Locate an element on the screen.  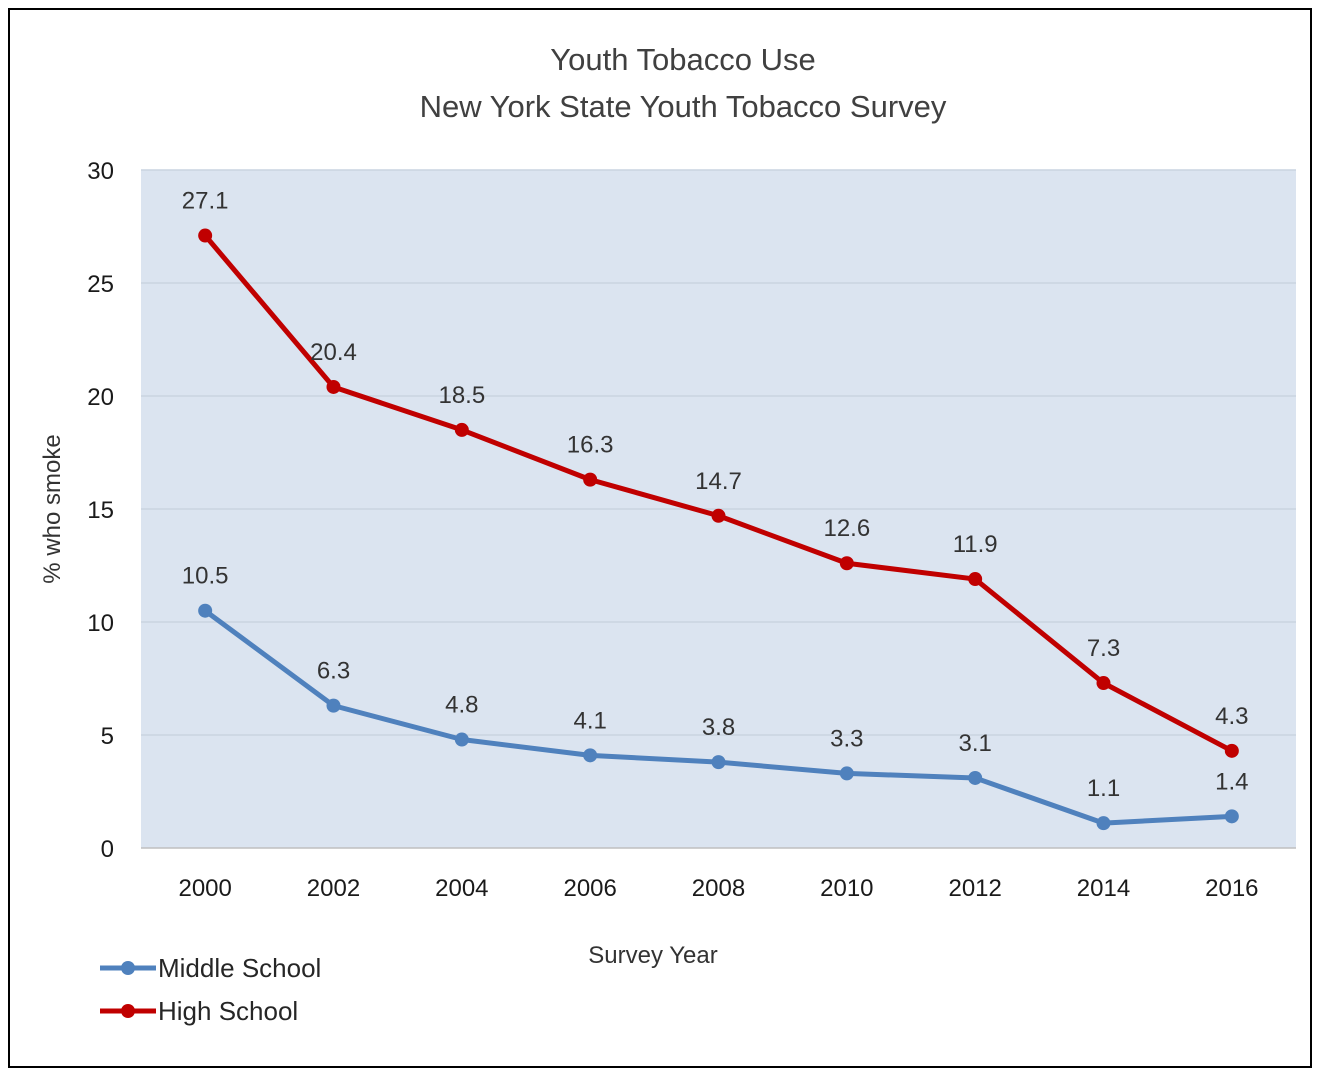
middle-school-data-label: 1.1 is located at coordinates (1103, 788).